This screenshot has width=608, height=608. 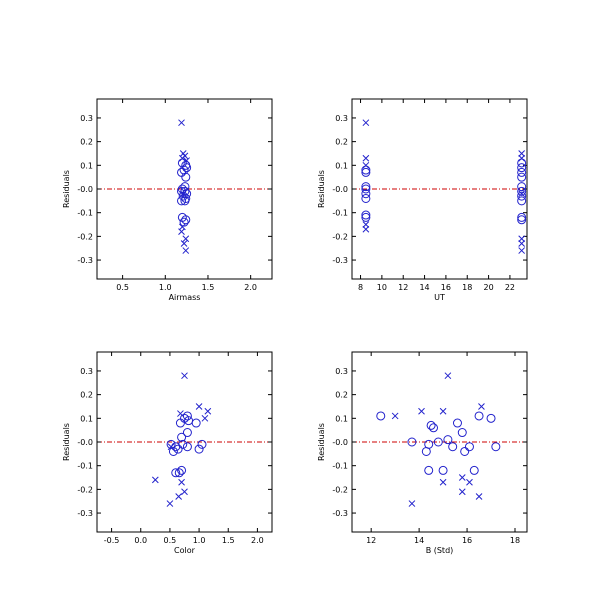 I want to click on x-tick-label: 16, so click(x=467, y=540).